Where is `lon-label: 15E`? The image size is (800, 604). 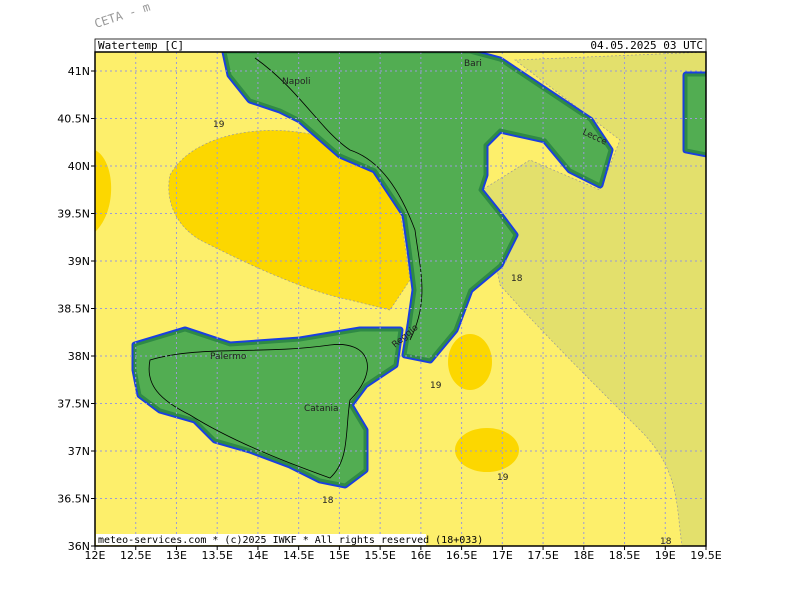
lon-label: 15E is located at coordinates (339, 555).